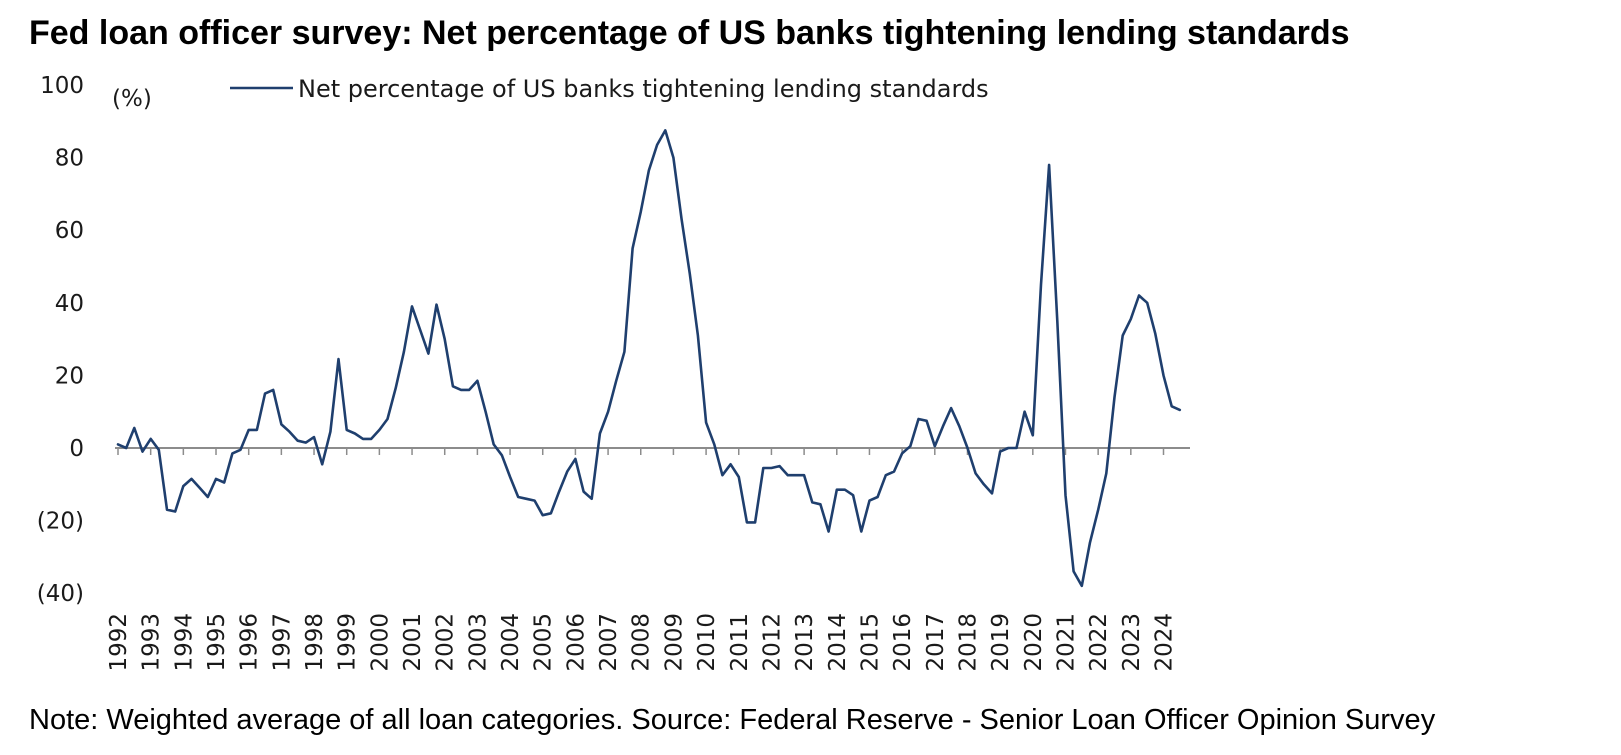 This screenshot has width=1621, height=755. I want to click on x-tick-label: 2018, so click(968, 642).